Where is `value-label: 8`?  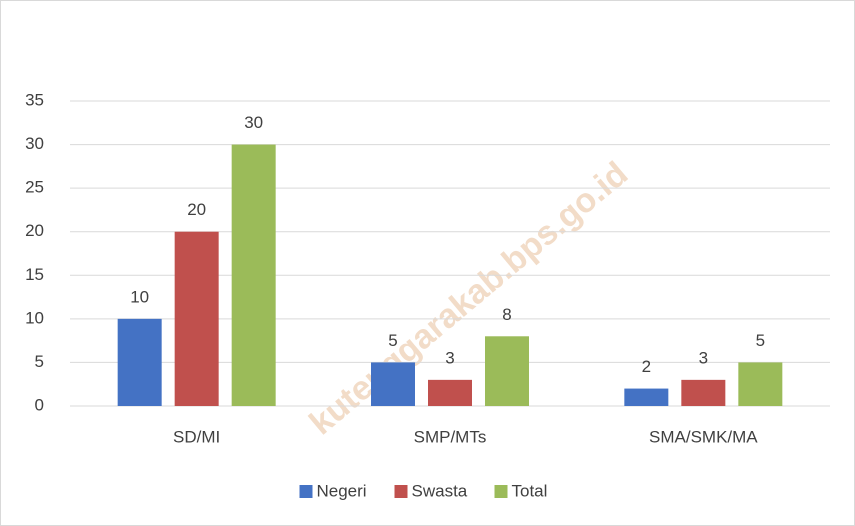 value-label: 8 is located at coordinates (506, 314).